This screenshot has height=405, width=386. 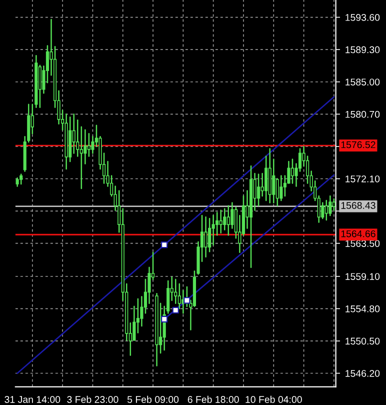 What do you see at coordinates (213, 399) in the screenshot?
I see `x-tick-label: 6 Feb 18:00` at bounding box center [213, 399].